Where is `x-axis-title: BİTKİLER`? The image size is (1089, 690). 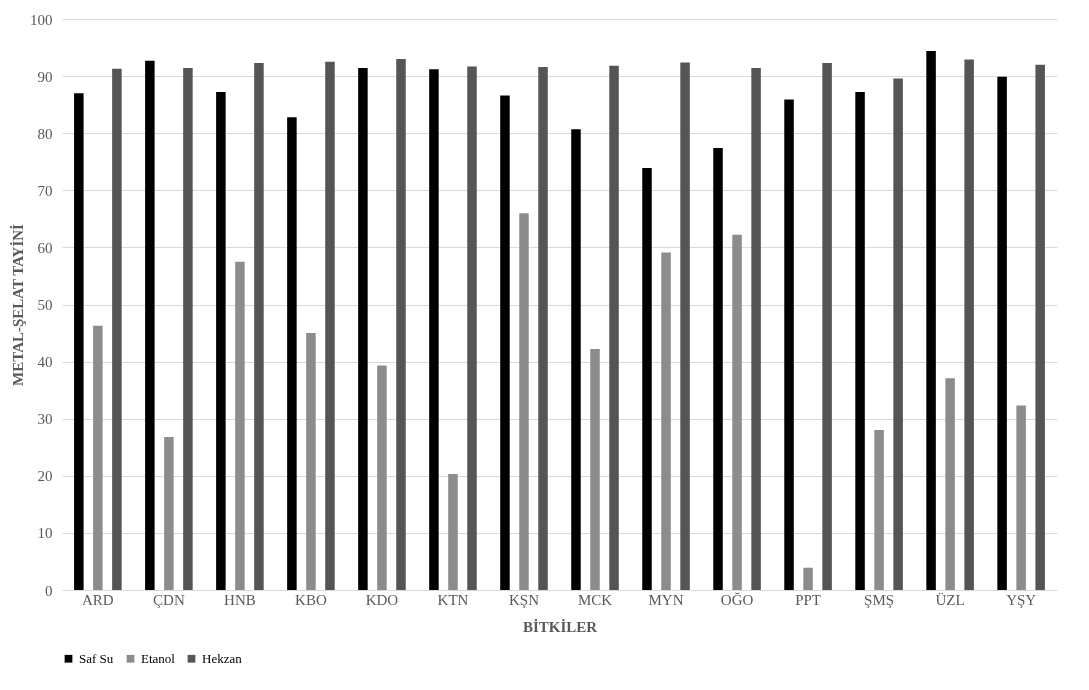 x-axis-title: BİTKİLER is located at coordinates (560, 626).